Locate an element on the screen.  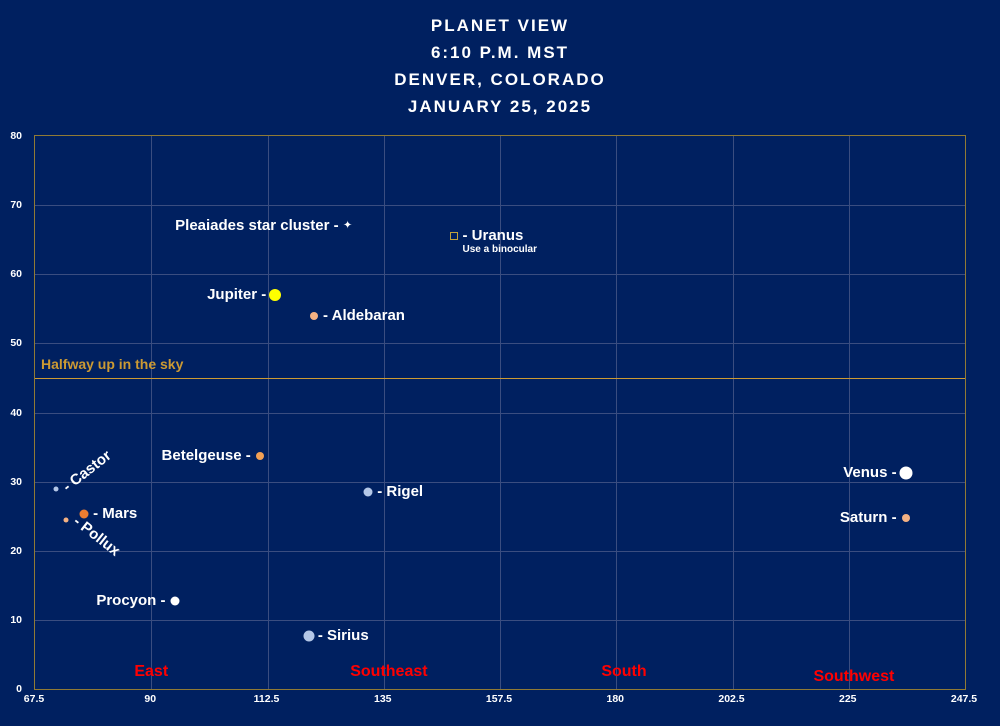
sirius-label: - Sirius is located at coordinates (343, 636).